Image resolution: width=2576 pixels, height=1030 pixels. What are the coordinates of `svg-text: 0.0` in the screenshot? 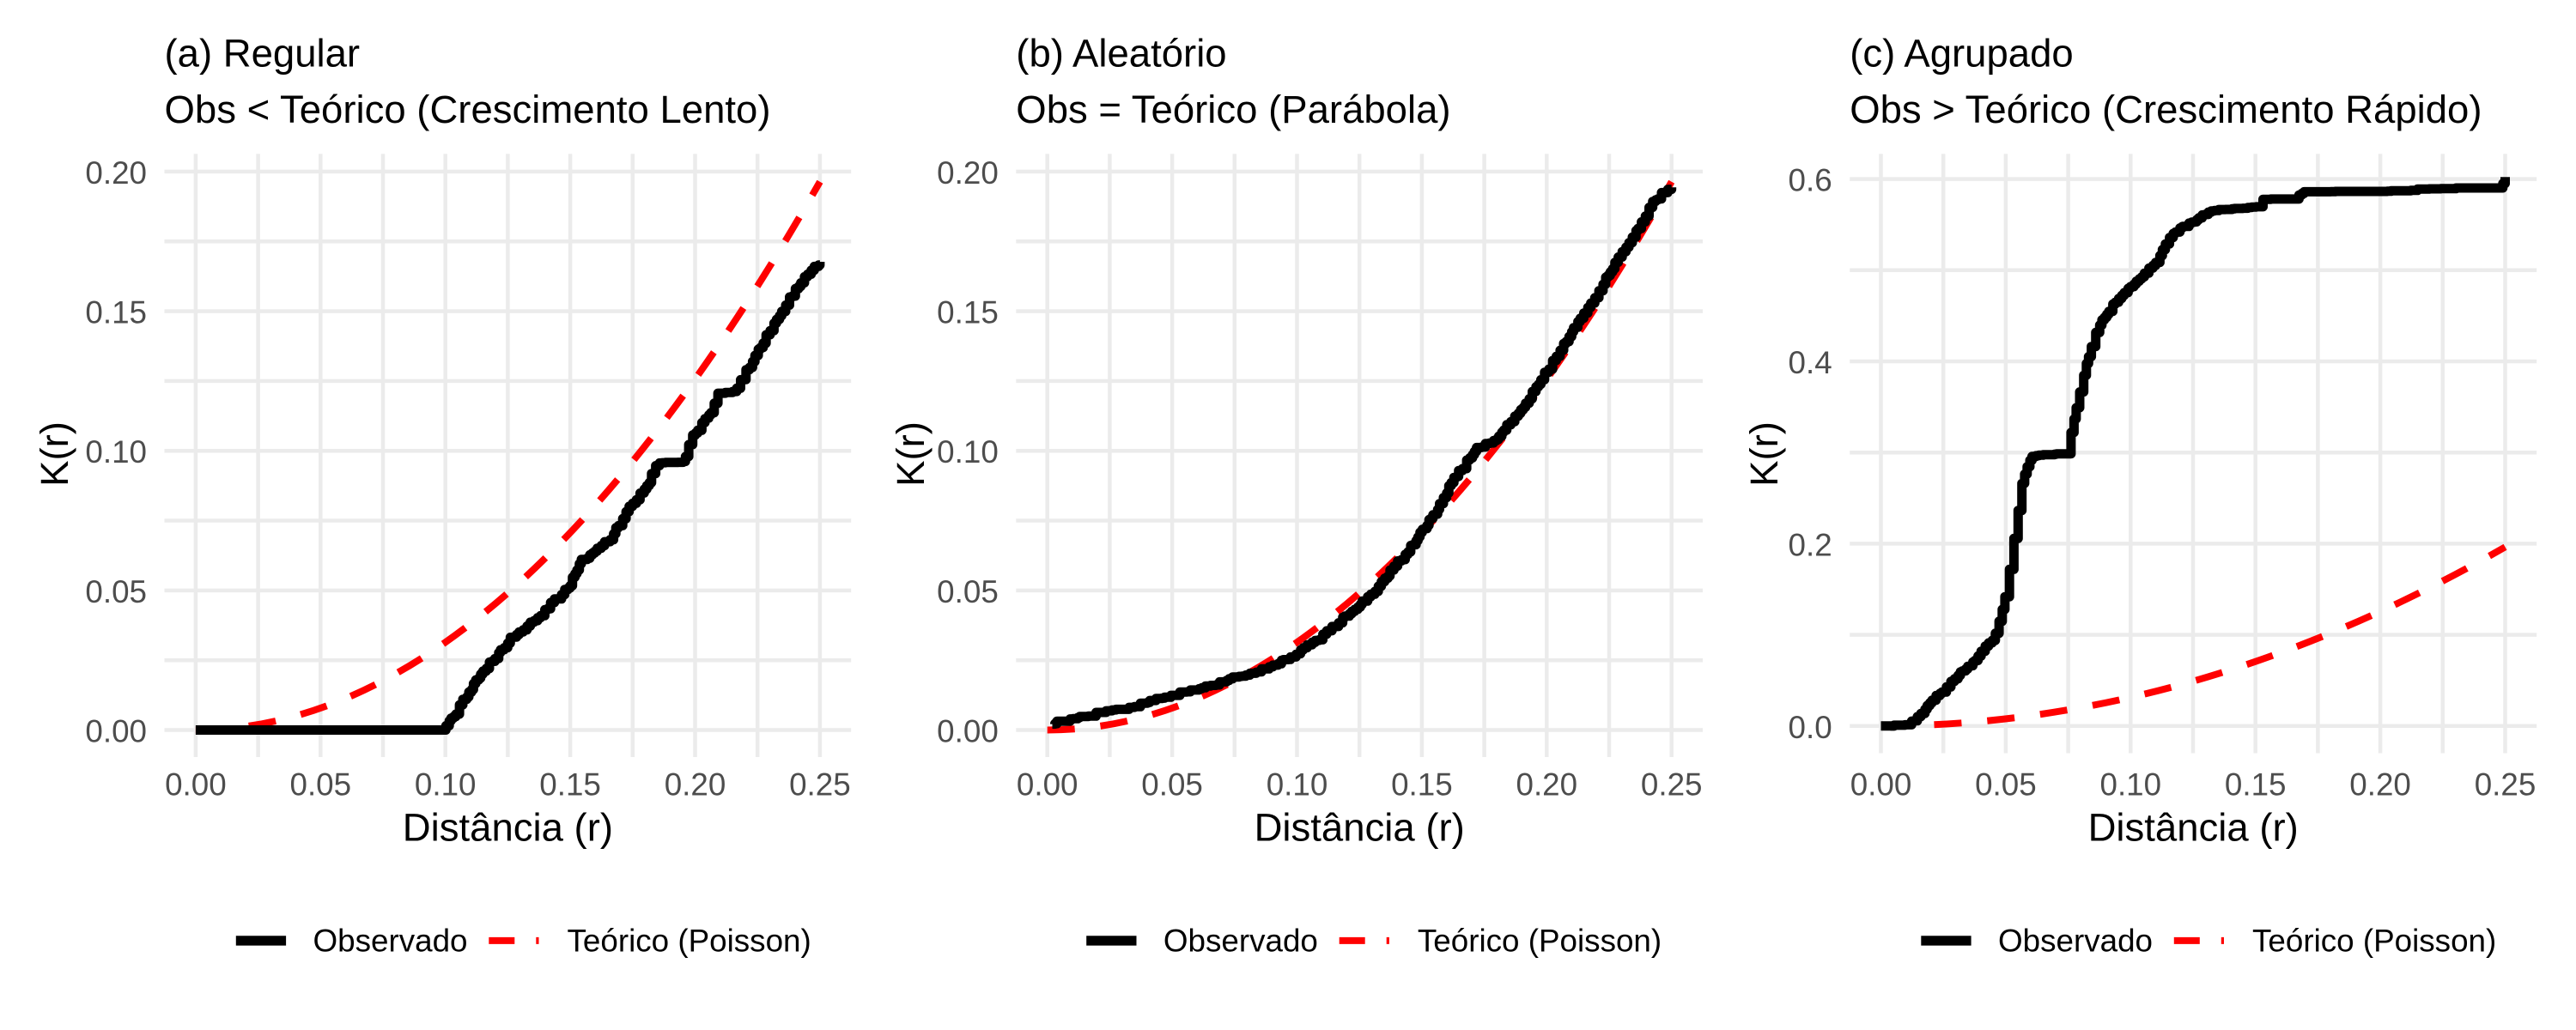 It's located at (1811, 727).